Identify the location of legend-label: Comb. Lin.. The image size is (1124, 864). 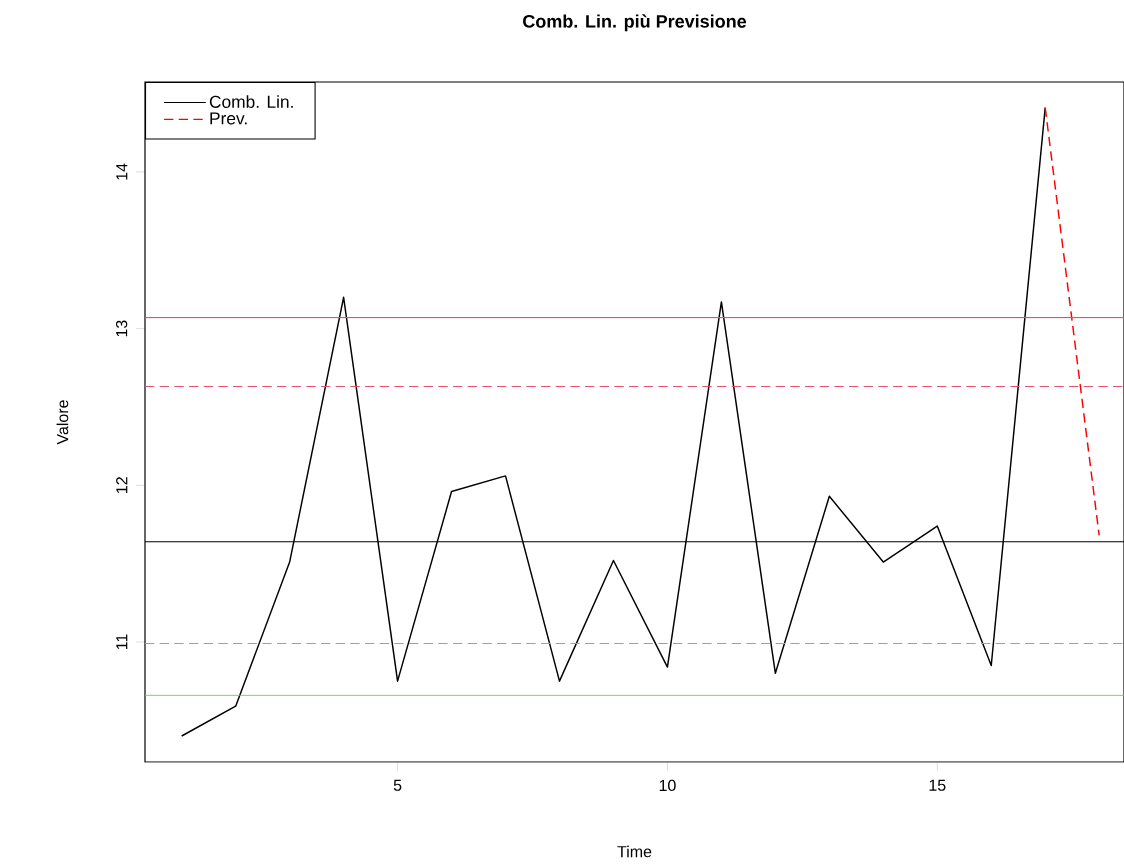
(251, 101).